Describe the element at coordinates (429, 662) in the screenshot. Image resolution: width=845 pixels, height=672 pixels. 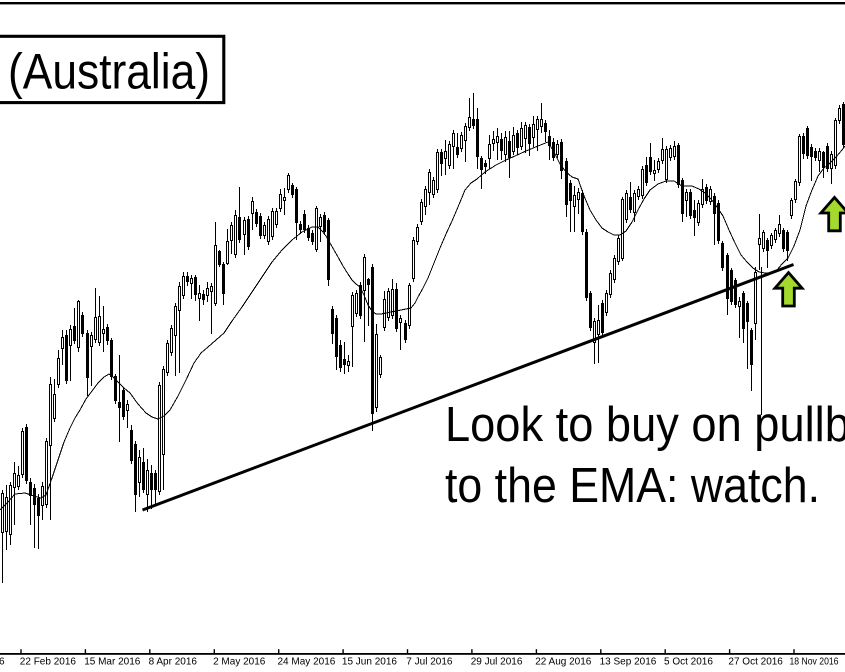
I see `svg-text: 7 Jul 2016` at that location.